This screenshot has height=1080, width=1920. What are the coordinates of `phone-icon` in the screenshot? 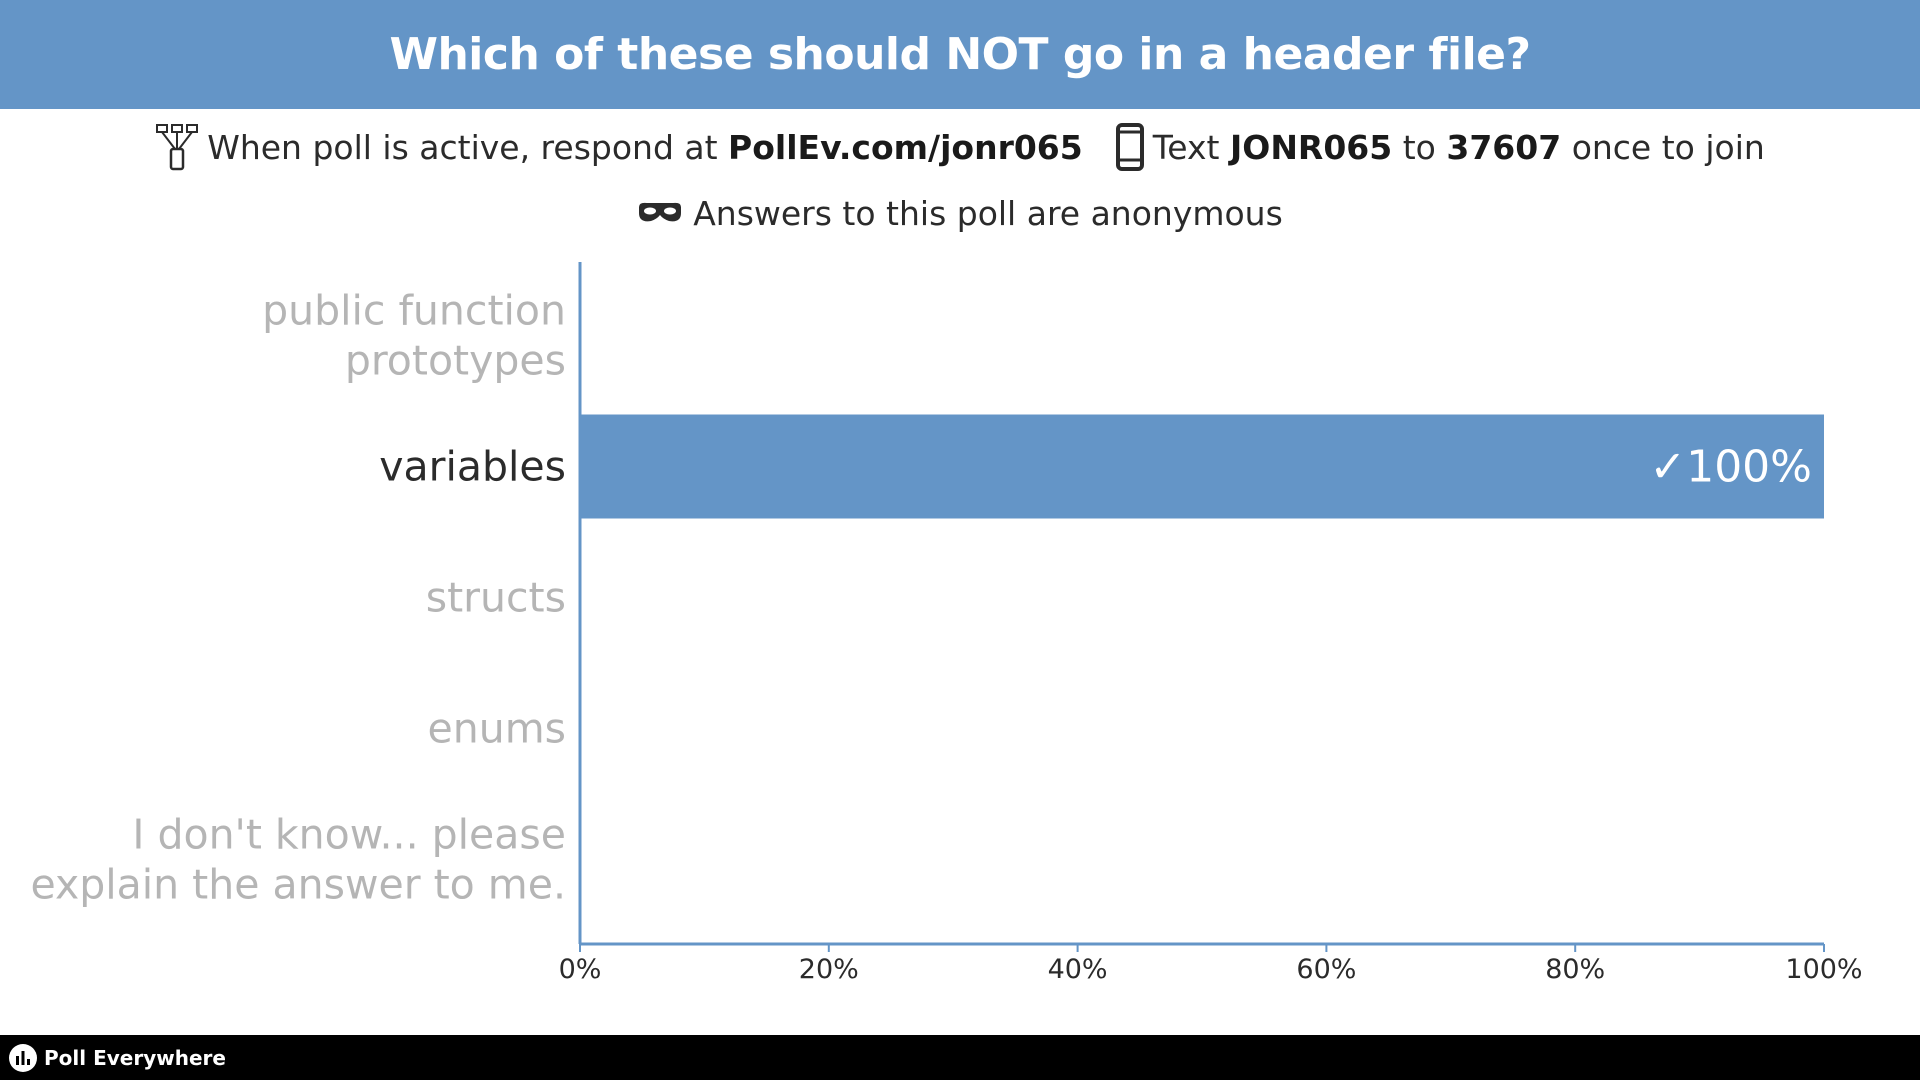 It's located at (1134, 147).